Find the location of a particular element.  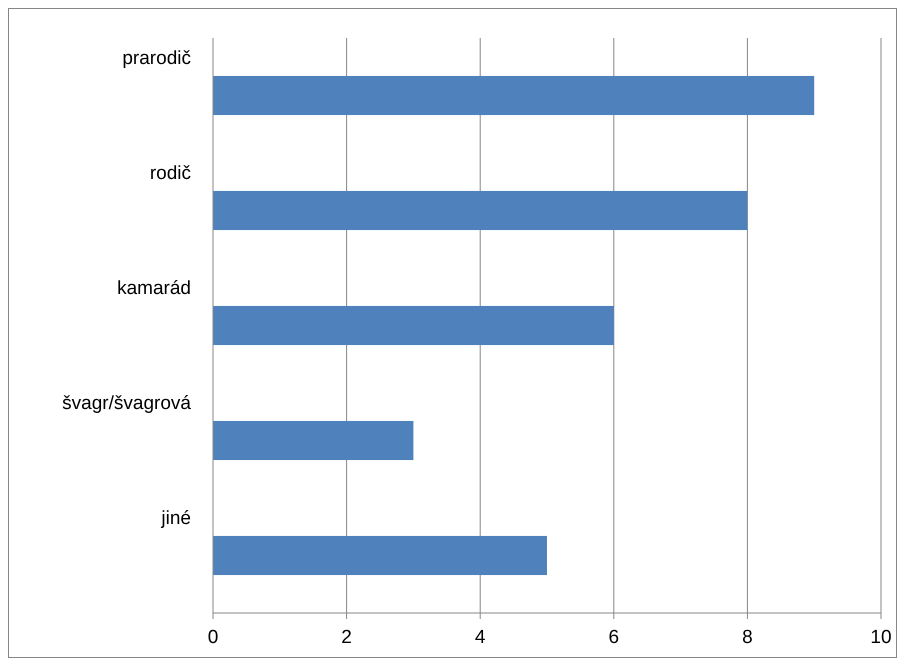

y-tick-label: kamarád is located at coordinates (154, 288).